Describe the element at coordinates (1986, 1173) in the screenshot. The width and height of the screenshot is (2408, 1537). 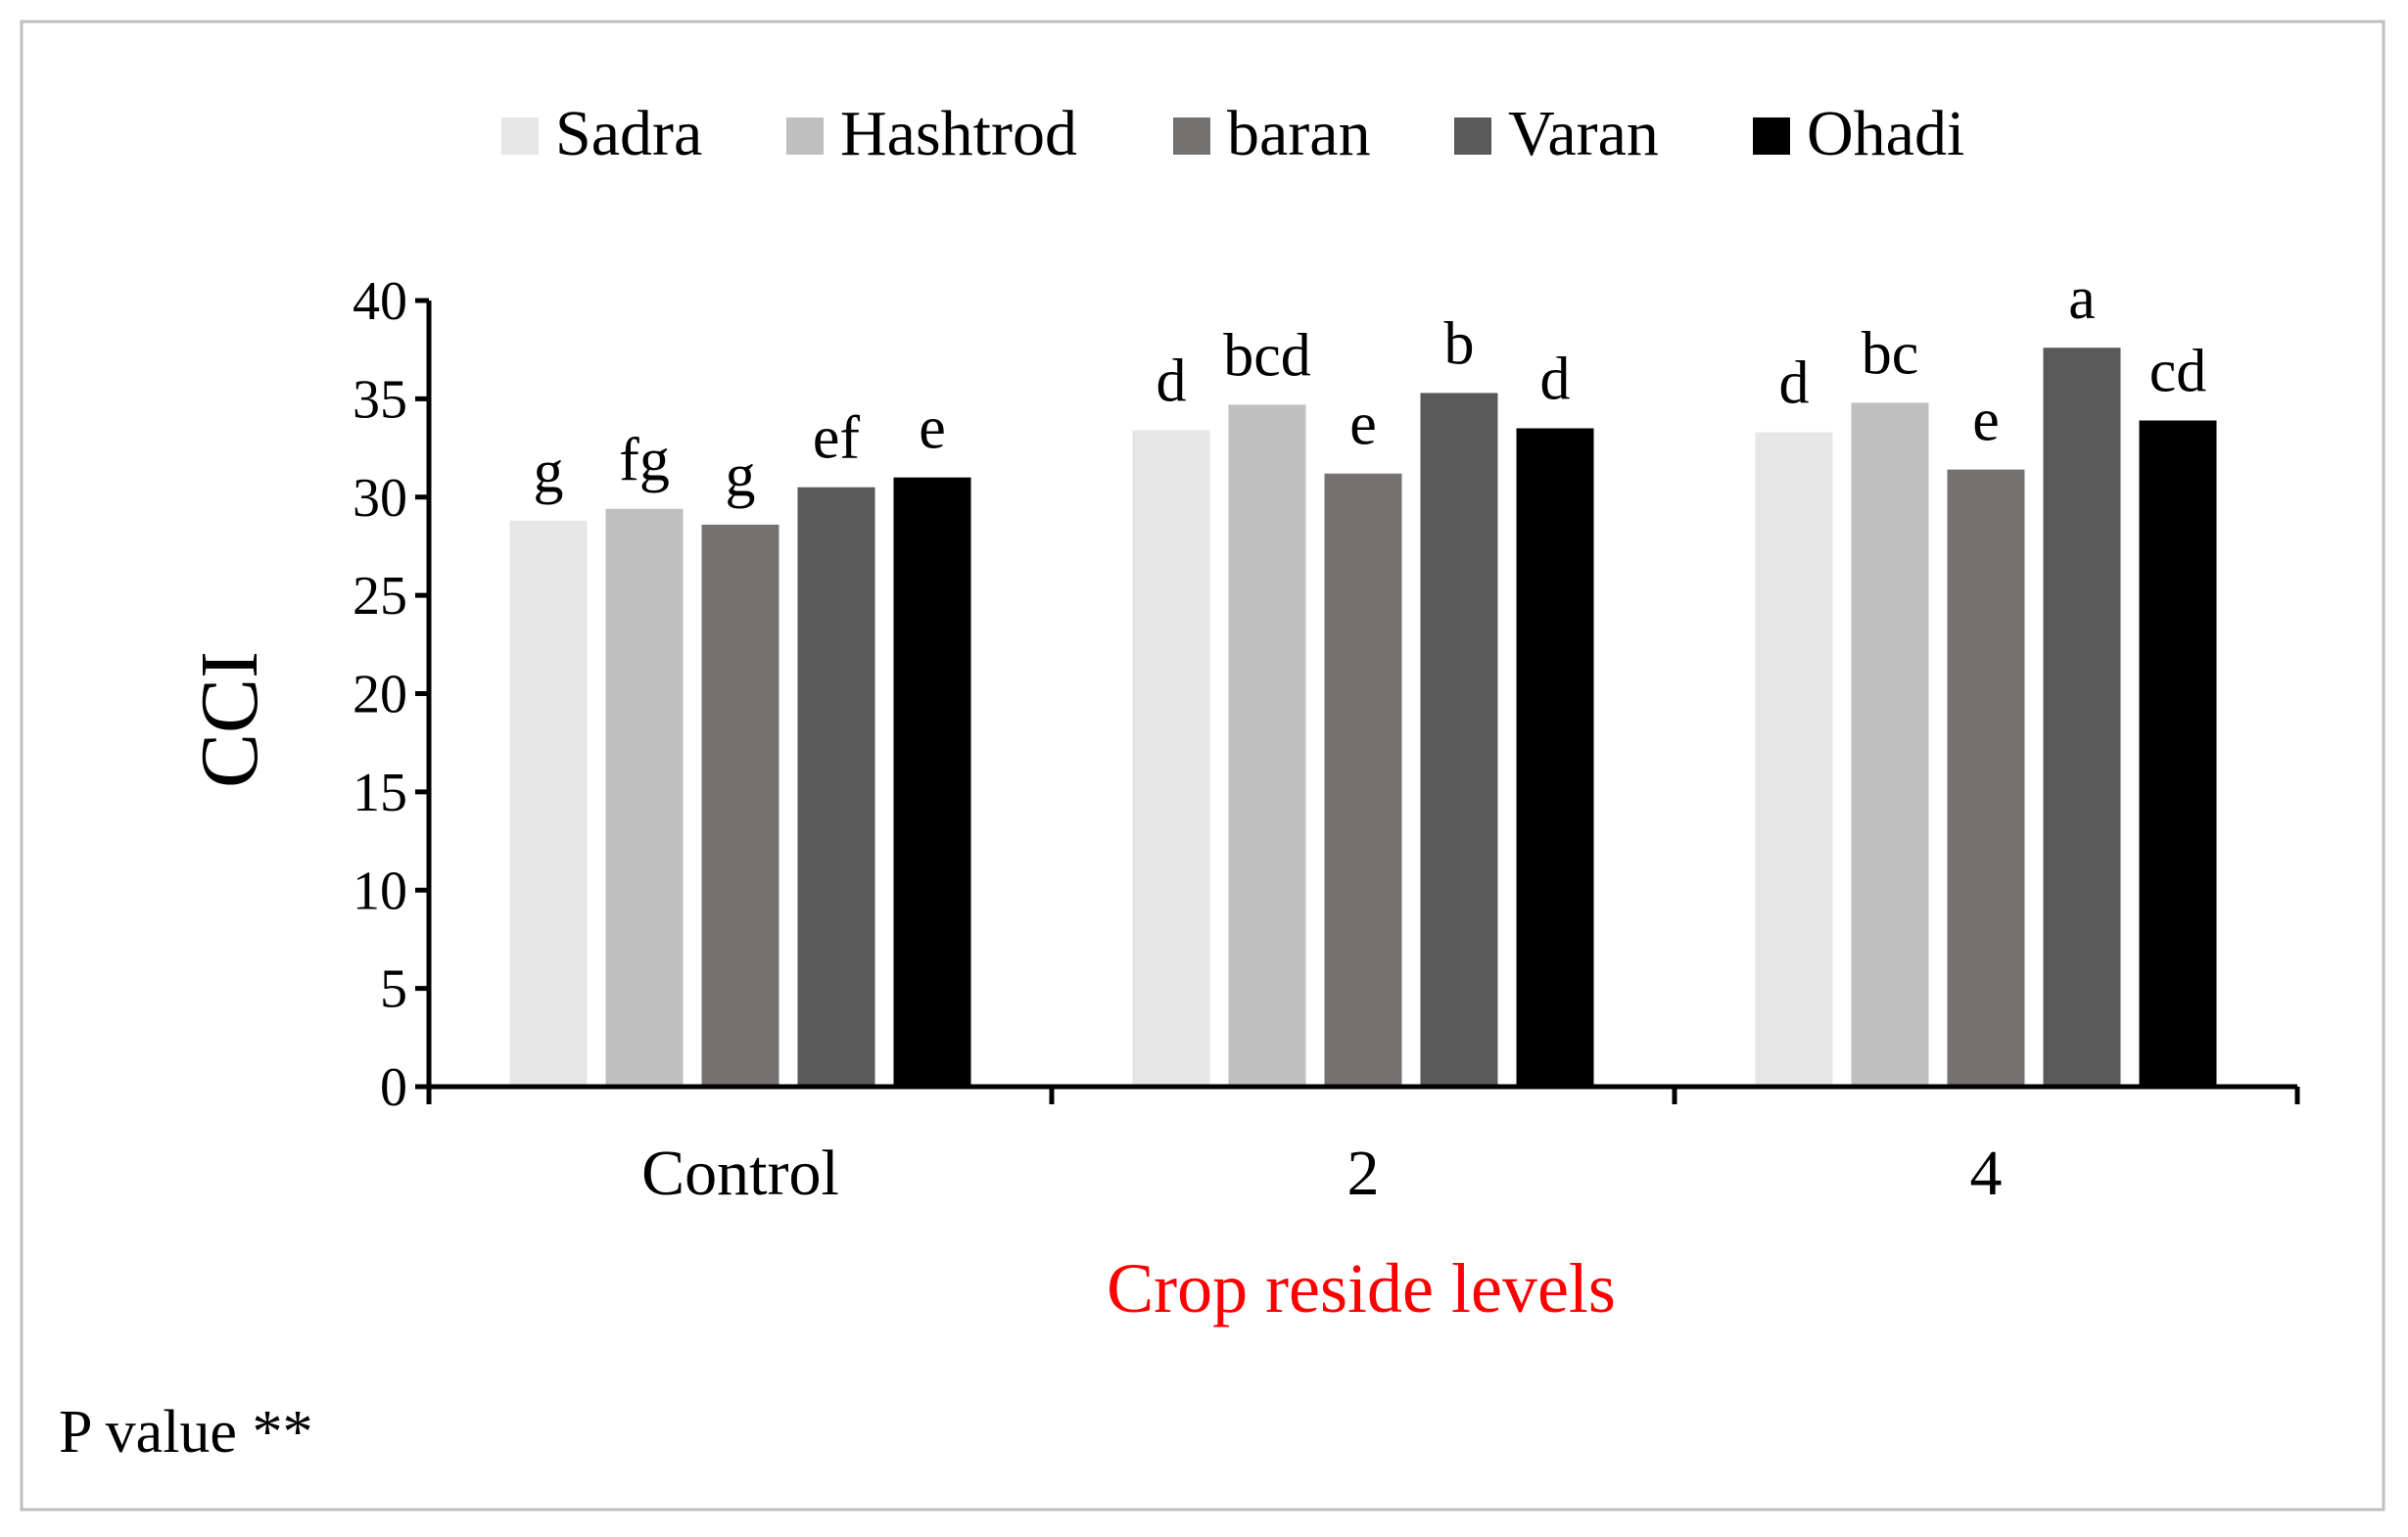
I see `x-tick-label-4: 4` at that location.